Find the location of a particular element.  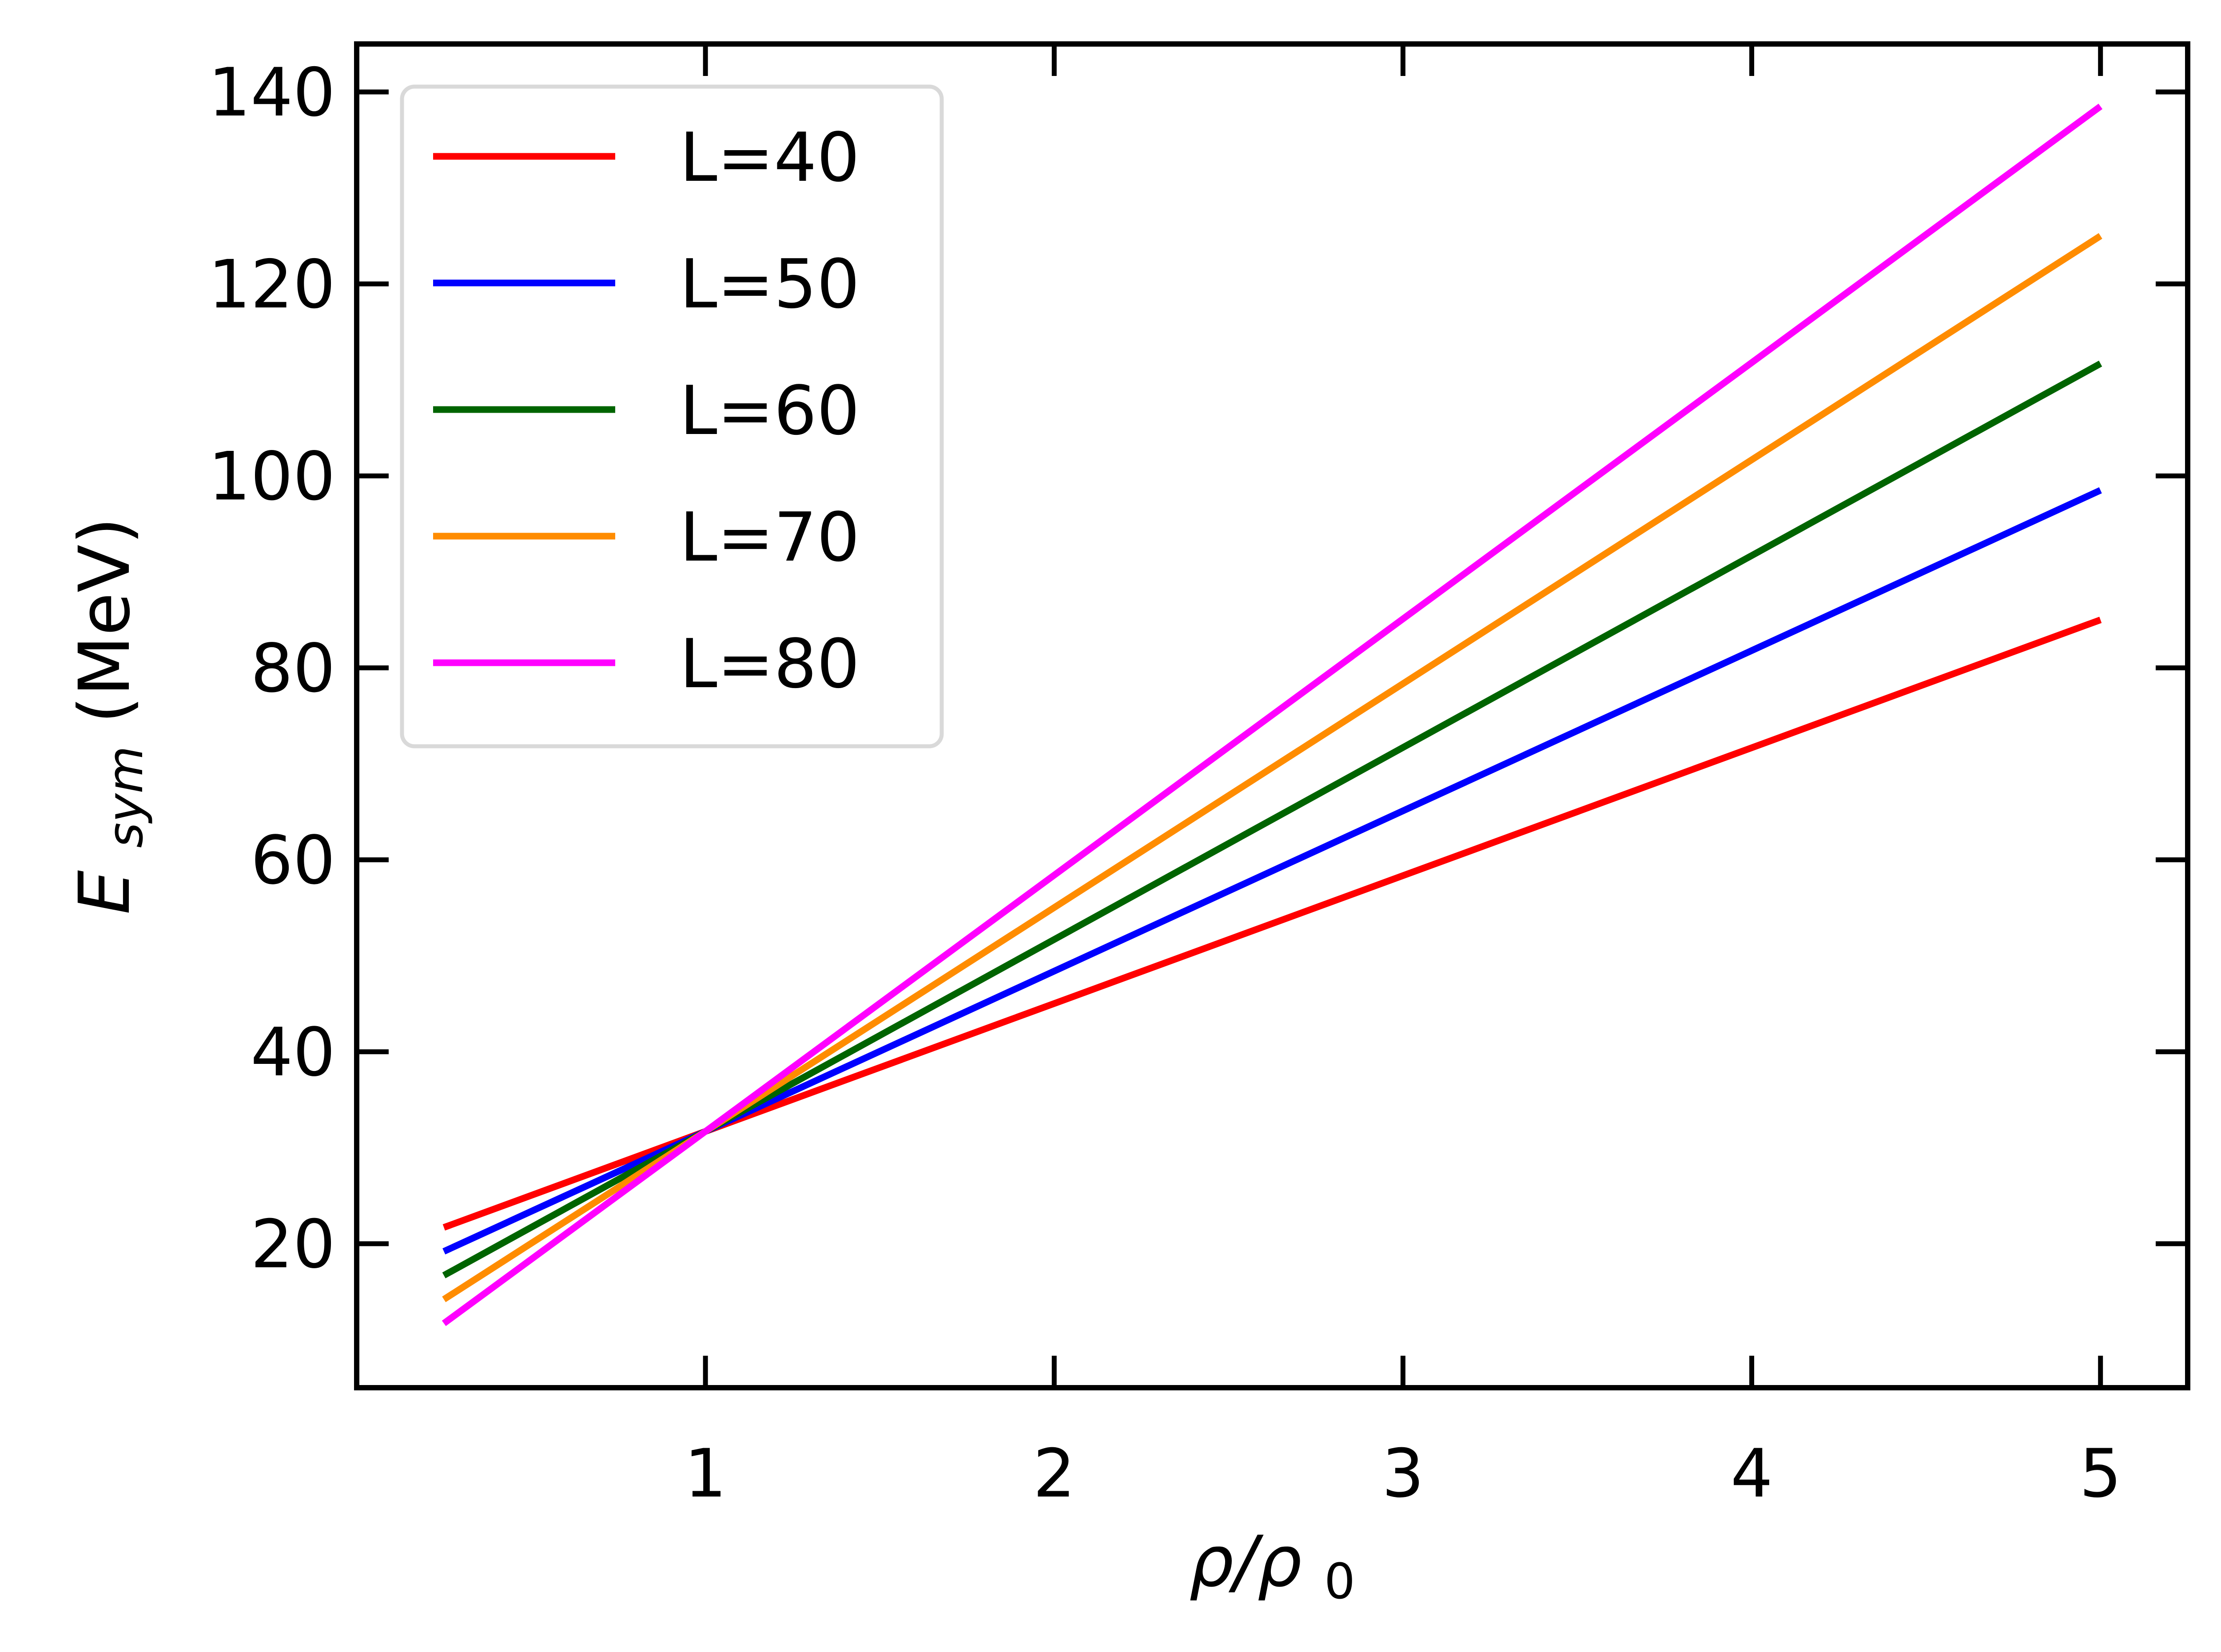

y-tick-label: 120 is located at coordinates (271, 284).